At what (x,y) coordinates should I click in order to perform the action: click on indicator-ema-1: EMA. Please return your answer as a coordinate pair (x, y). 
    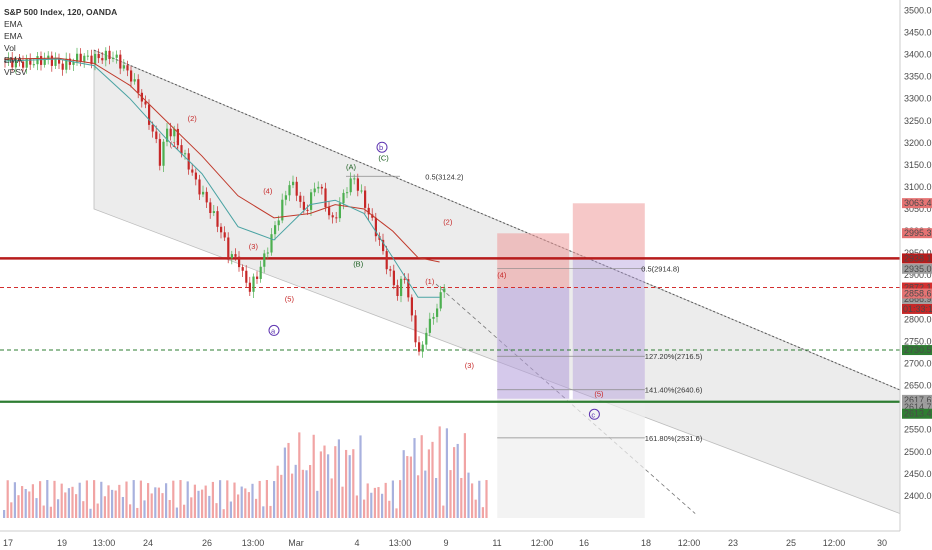
    Looking at the image, I should click on (13, 24).